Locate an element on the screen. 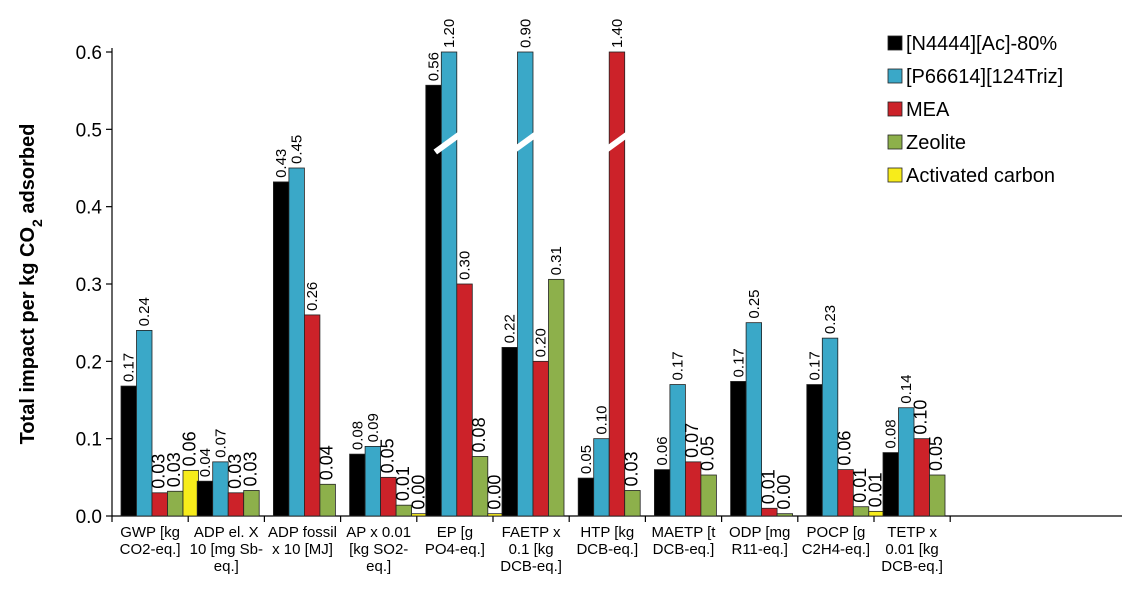 The image size is (1124, 589). y-tick-label: 0.2 is located at coordinates (89, 362).